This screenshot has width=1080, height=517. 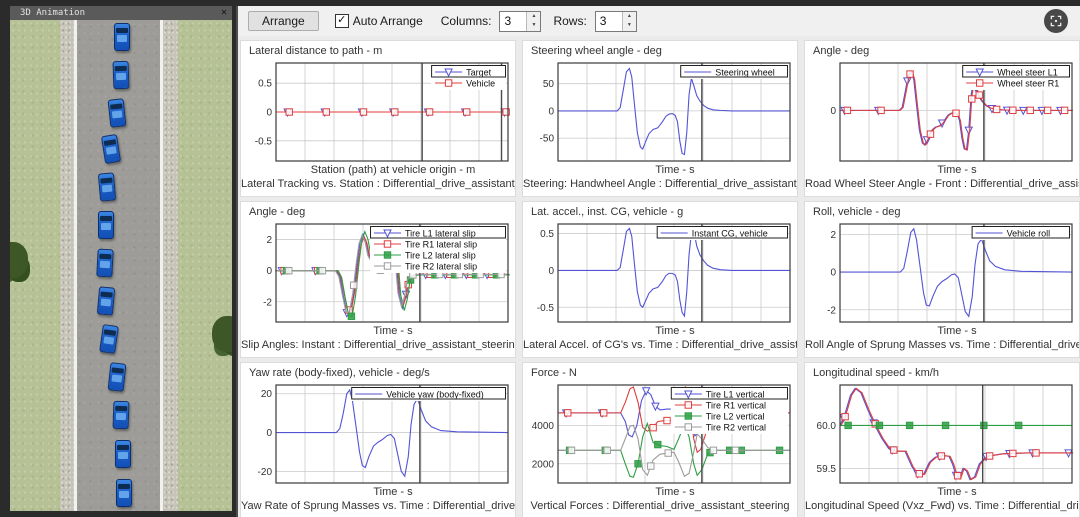 I want to click on legend-label: Tire L1 lateral slip, so click(x=440, y=233).